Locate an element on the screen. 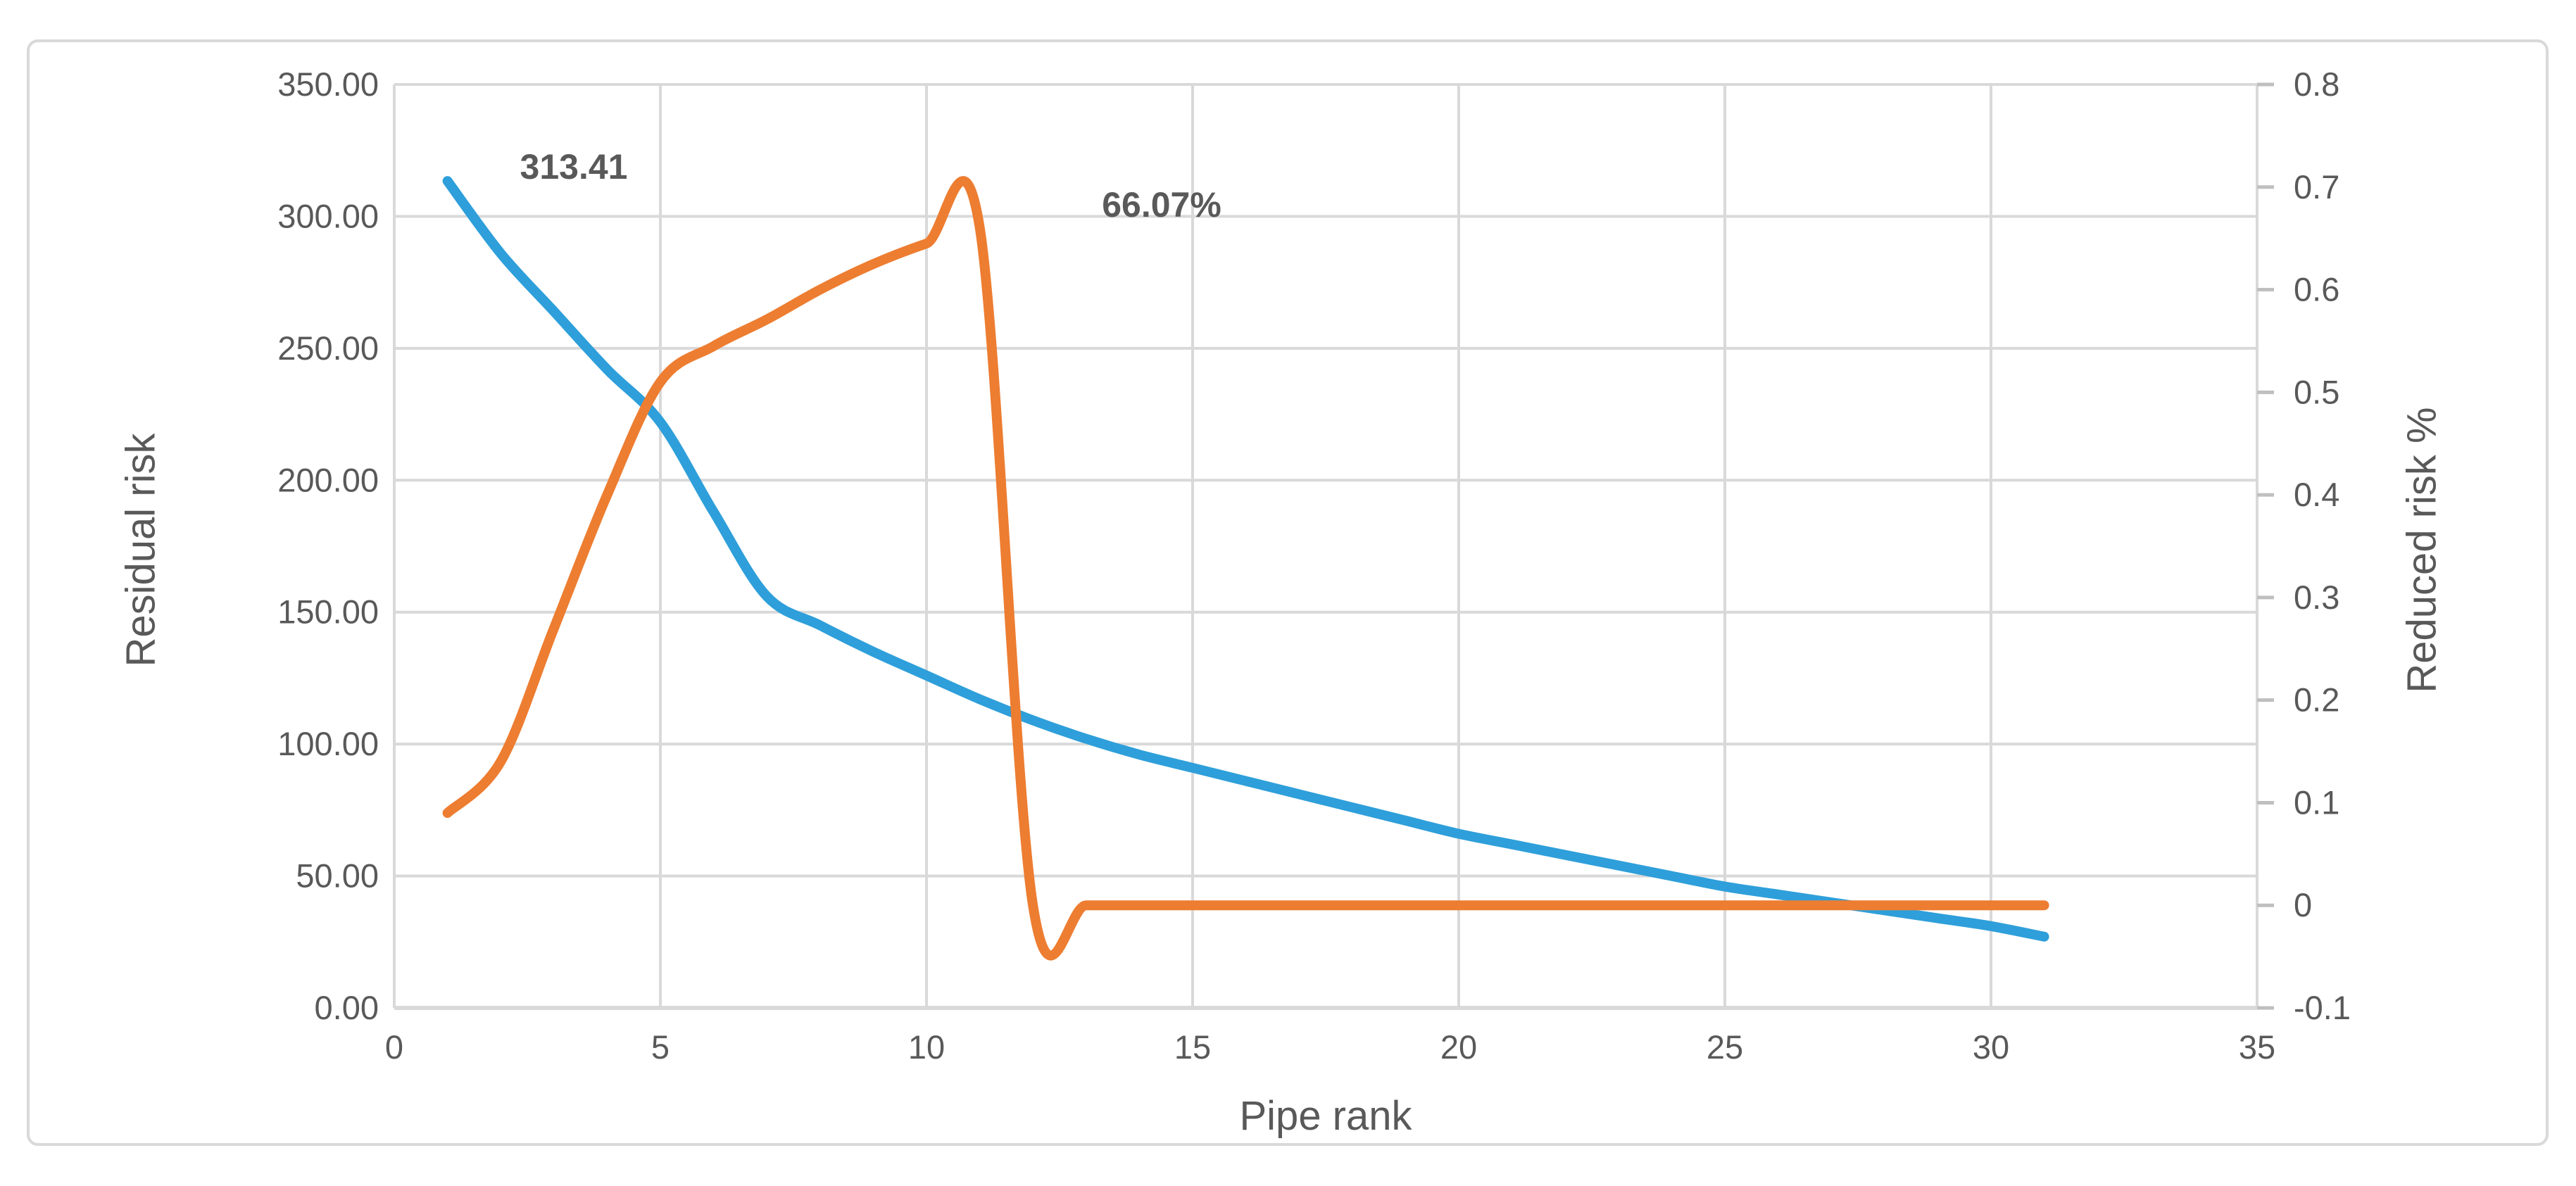  left-axis-tick-label: 350.00 is located at coordinates (328, 84).